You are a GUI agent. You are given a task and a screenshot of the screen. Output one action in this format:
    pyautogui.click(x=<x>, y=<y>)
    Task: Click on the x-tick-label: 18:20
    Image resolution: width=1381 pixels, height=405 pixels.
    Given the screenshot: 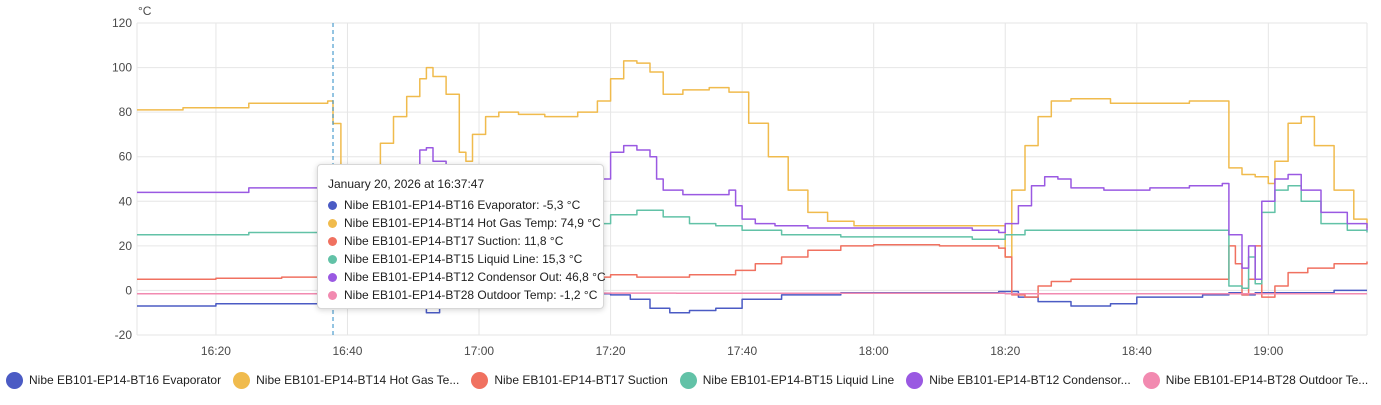 What is the action you would take?
    pyautogui.click(x=1005, y=351)
    